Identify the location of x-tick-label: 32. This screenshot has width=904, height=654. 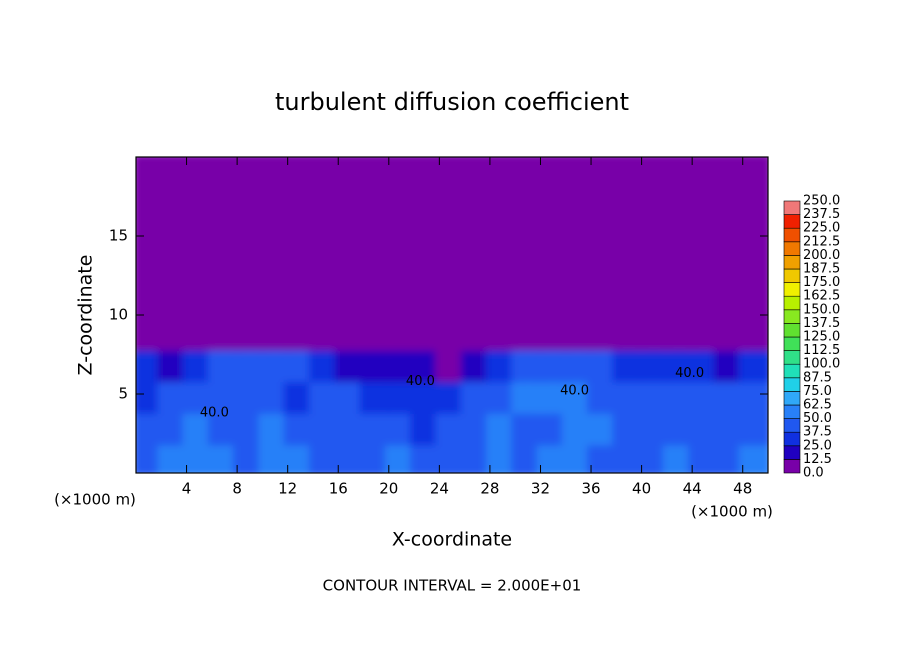
(540, 489).